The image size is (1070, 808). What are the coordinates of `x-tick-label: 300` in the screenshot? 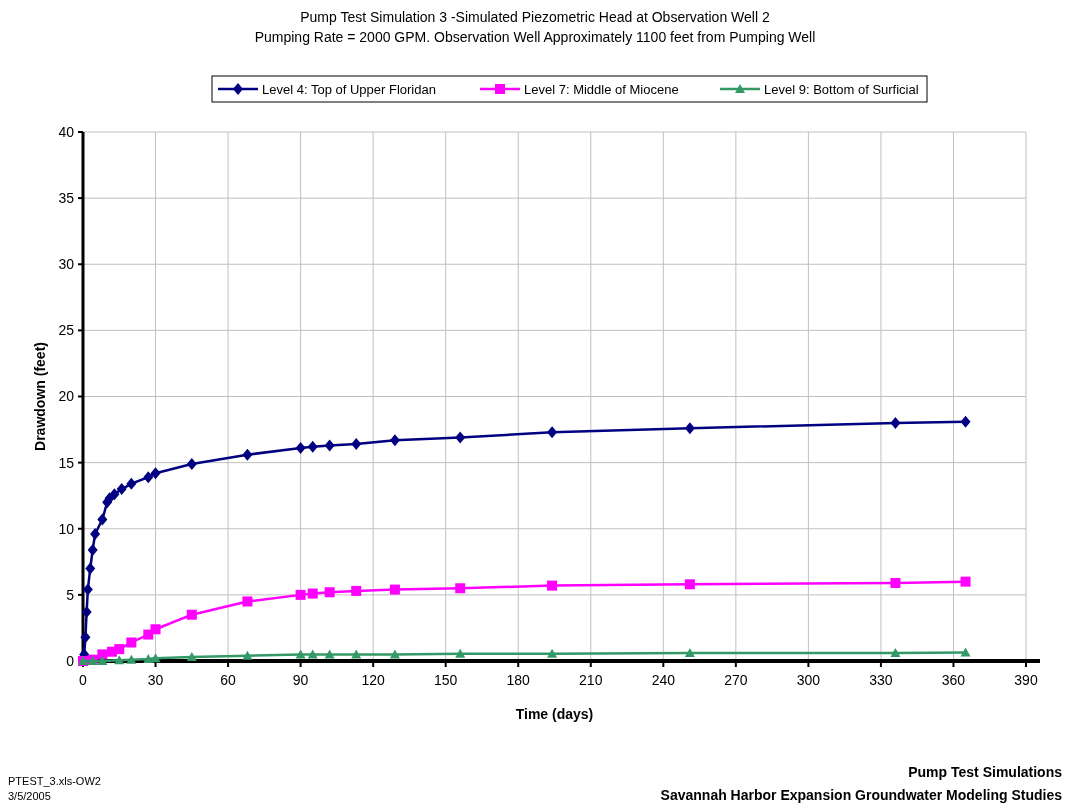 It's located at (808, 680).